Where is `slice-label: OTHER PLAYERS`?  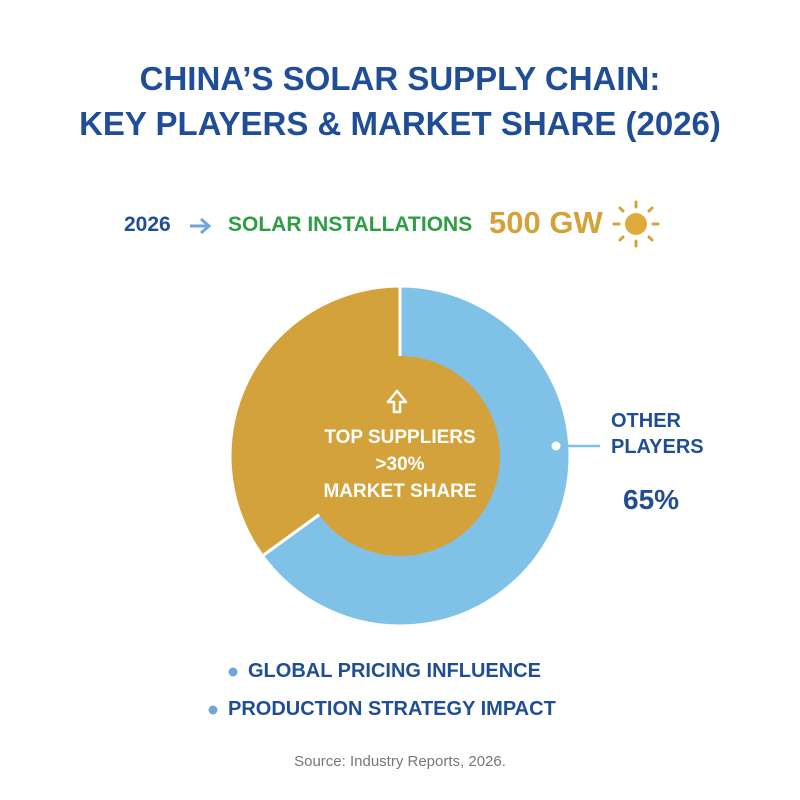 slice-label: OTHER PLAYERS is located at coordinates (657, 434).